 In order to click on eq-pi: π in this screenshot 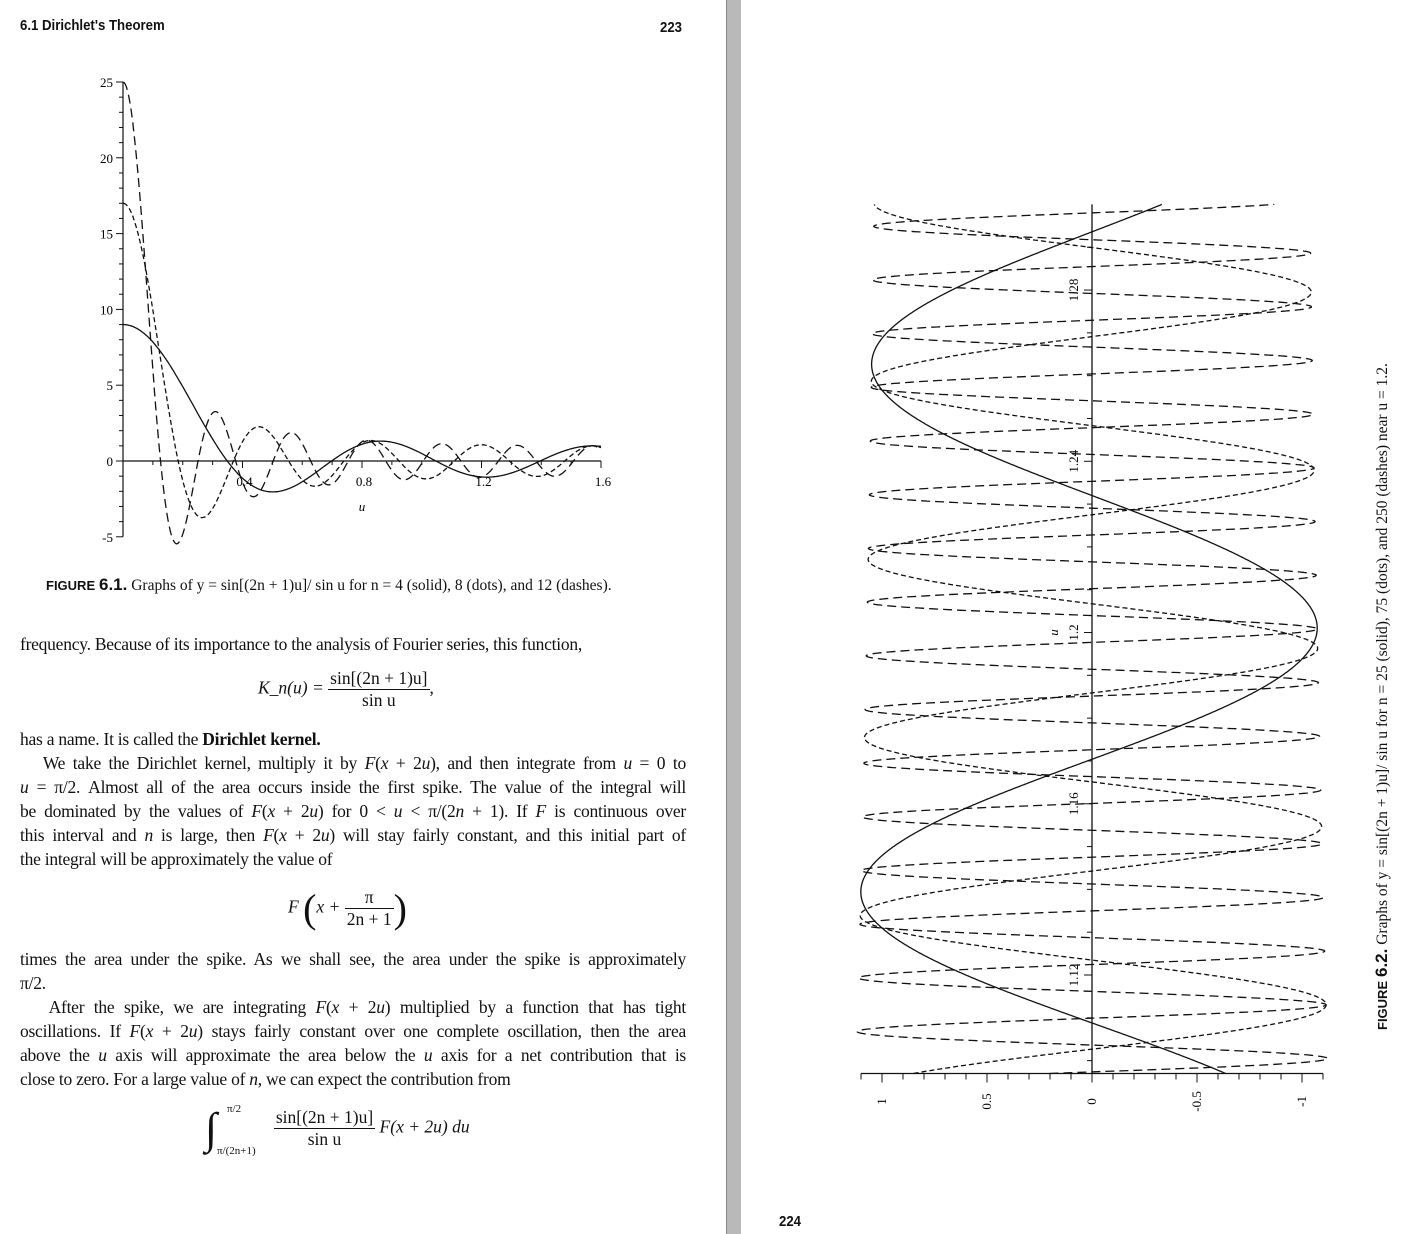, I will do `click(369, 898)`.